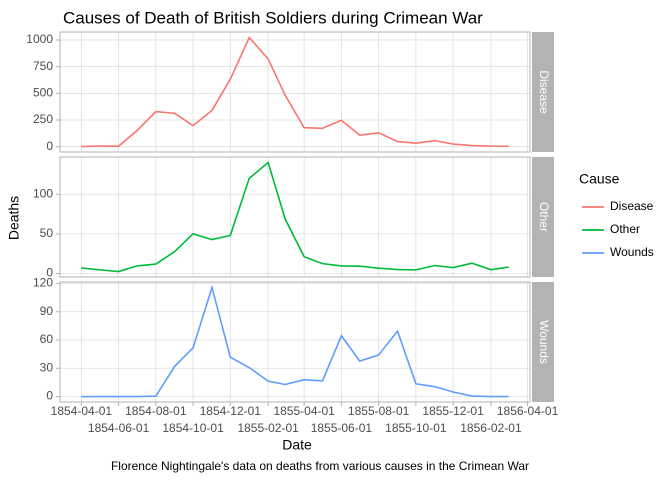 The image size is (672, 480). I want to click on x-tick-label: 1855-10-01, so click(416, 428).